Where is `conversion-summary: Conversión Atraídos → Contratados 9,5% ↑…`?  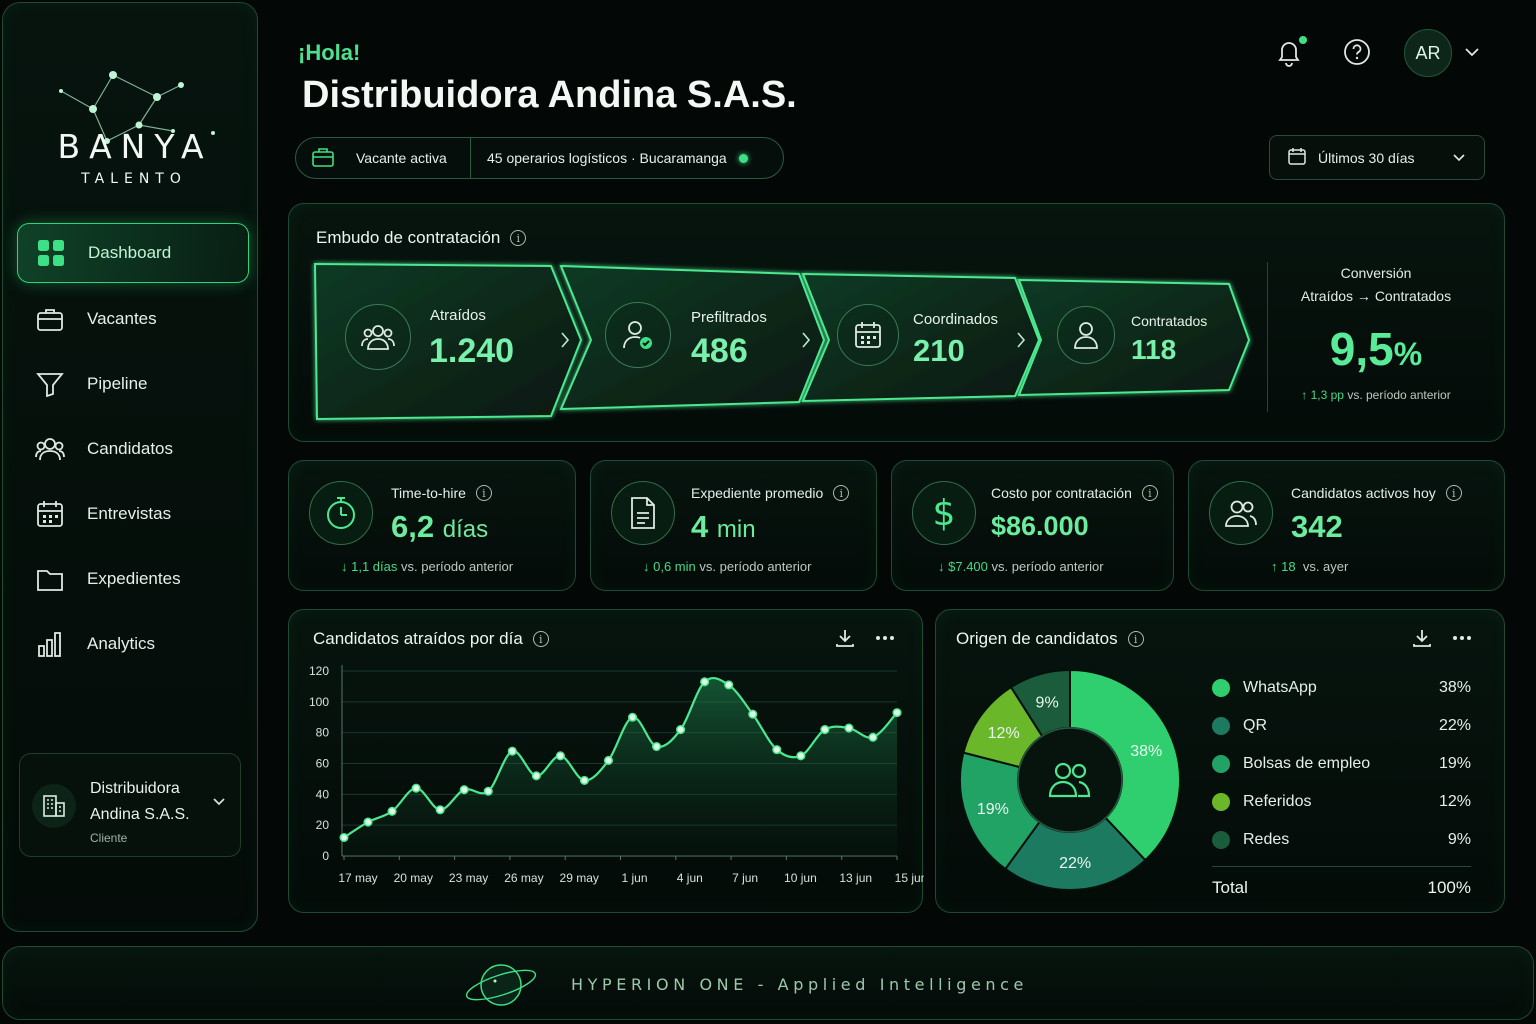 conversion-summary: Conversión Atraídos → Contratados 9,5% ↑… is located at coordinates (1376, 332).